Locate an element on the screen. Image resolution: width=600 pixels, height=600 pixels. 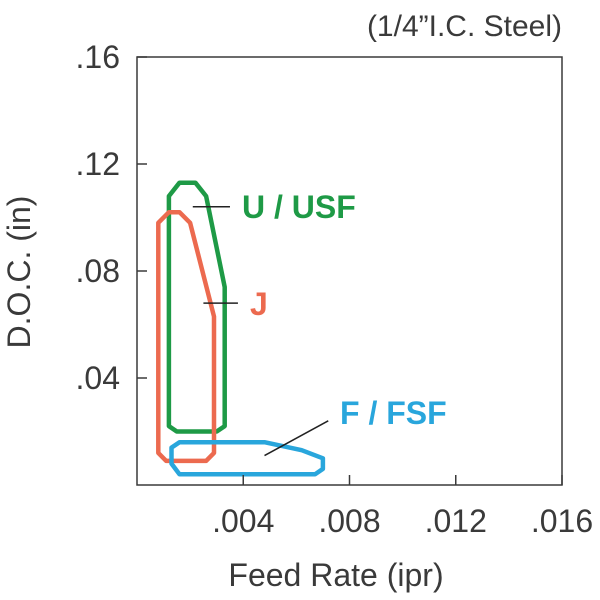
y-tick-label: .12 is located at coordinates (98, 164).